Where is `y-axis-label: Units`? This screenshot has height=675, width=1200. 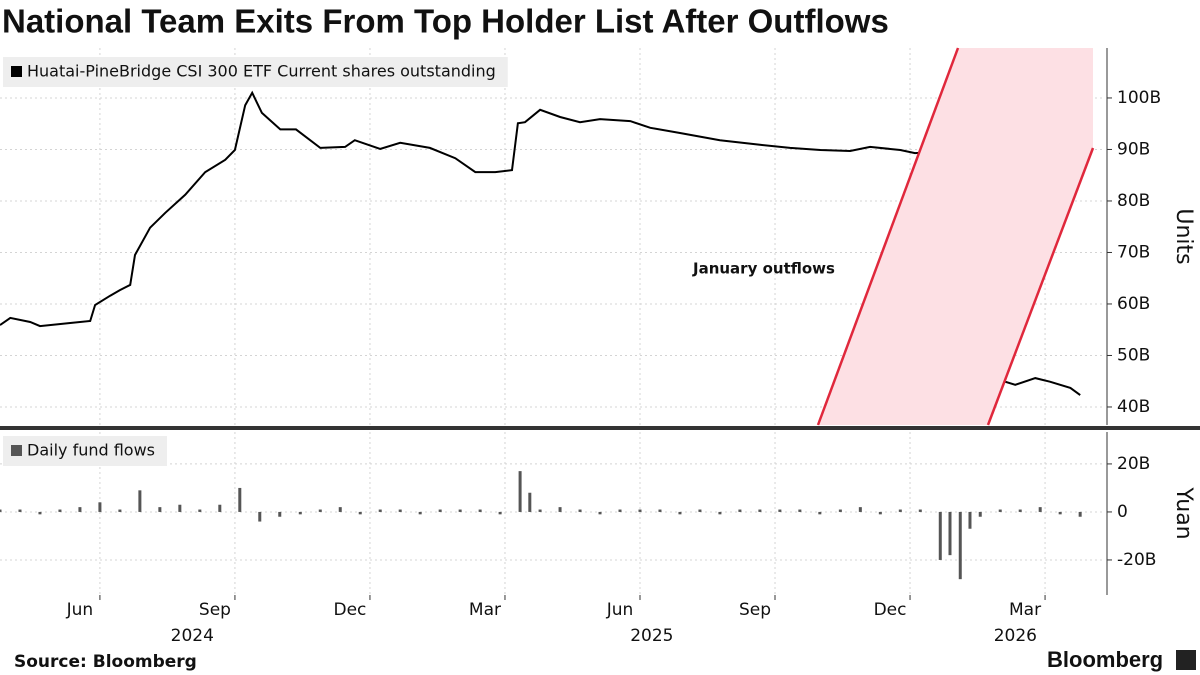 y-axis-label: Units is located at coordinates (1183, 236).